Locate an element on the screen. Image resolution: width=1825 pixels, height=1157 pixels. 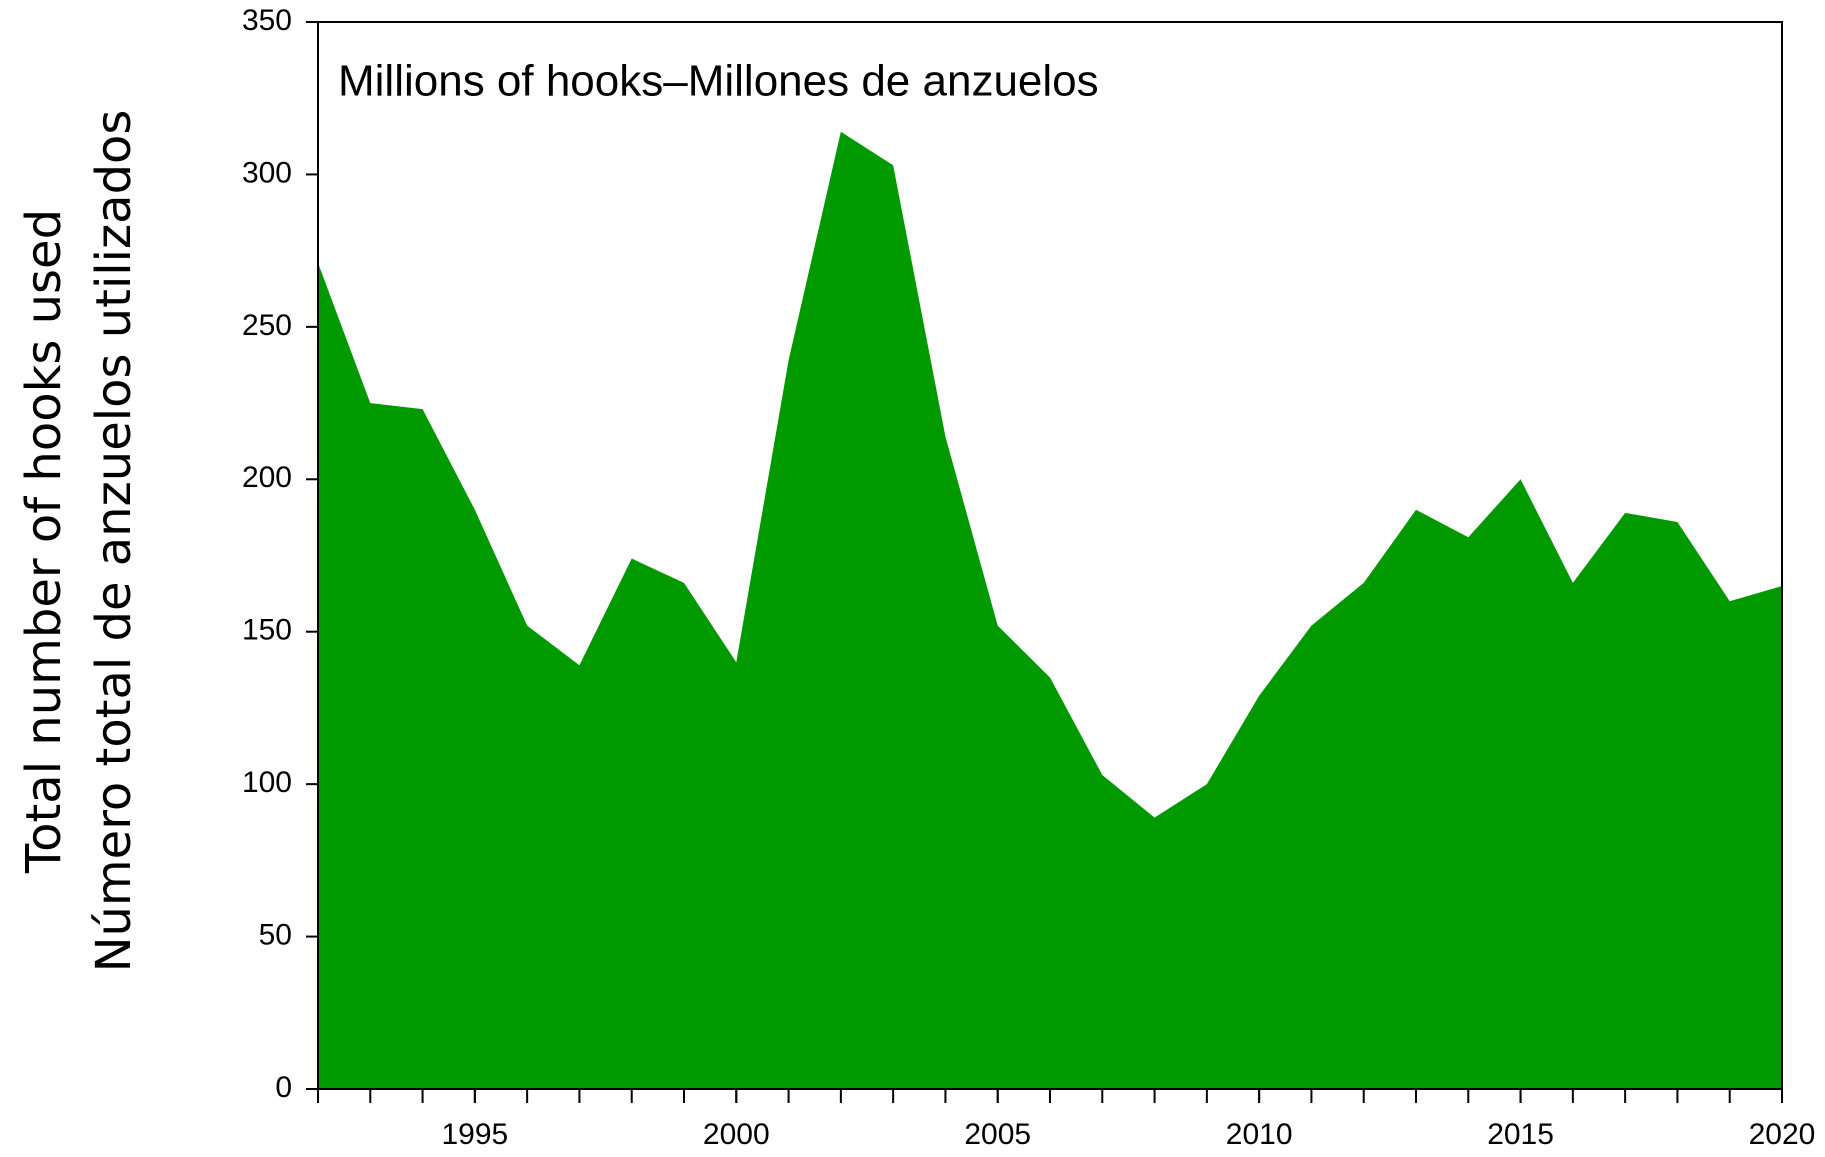
x-tick-label: 2020 is located at coordinates (1782, 1134).